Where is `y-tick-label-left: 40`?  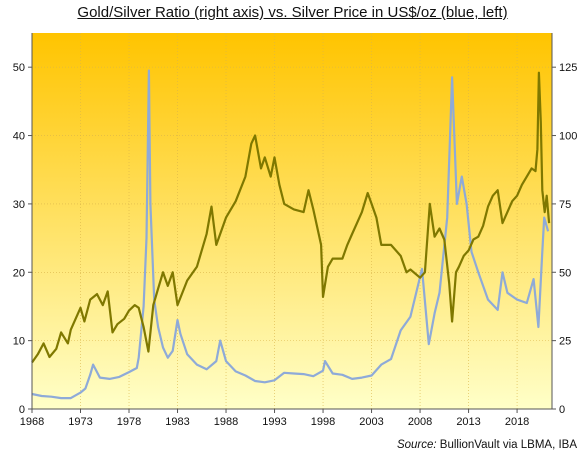
y-tick-label-left: 40 is located at coordinates (19, 137).